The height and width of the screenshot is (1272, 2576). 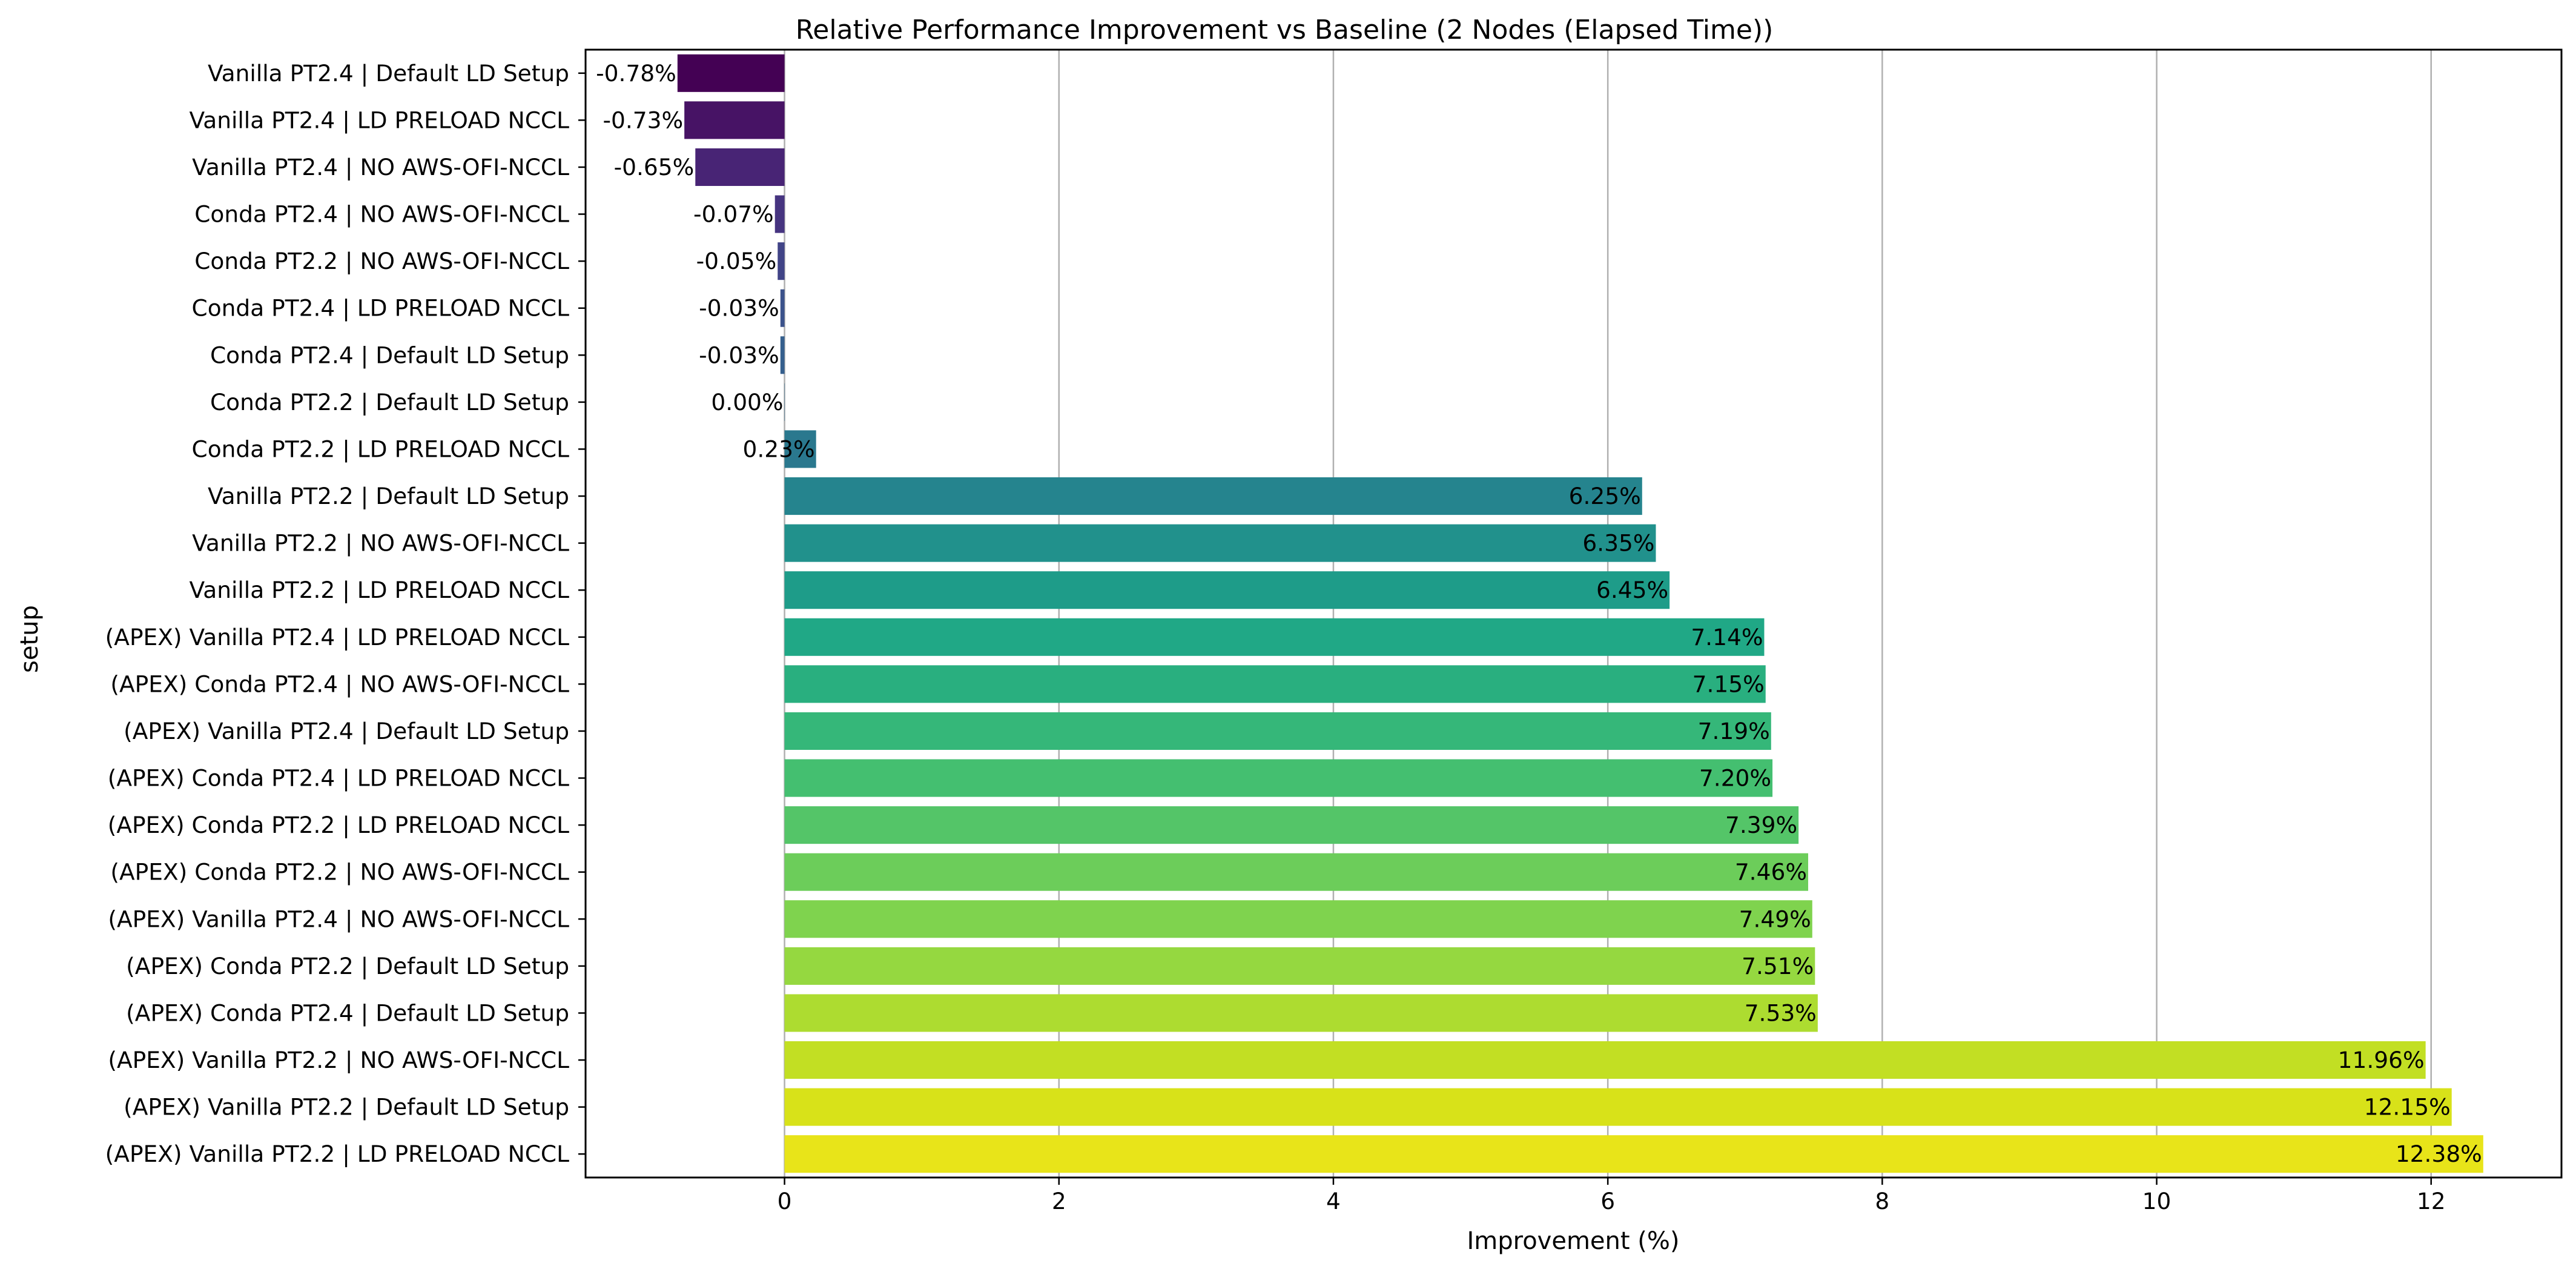 I want to click on data-label: -0.78%, so click(x=636, y=74).